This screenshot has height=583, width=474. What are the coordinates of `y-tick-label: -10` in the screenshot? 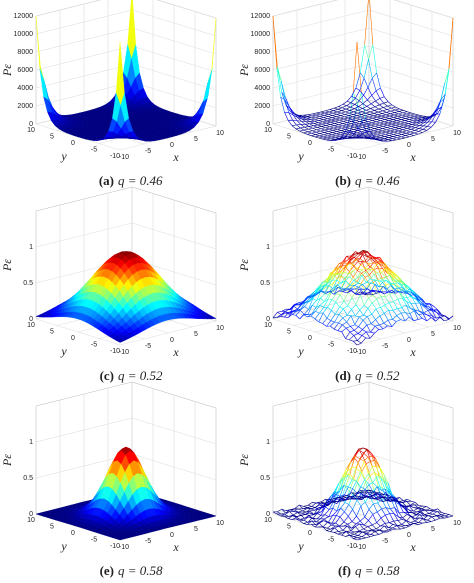 It's located at (115, 156).